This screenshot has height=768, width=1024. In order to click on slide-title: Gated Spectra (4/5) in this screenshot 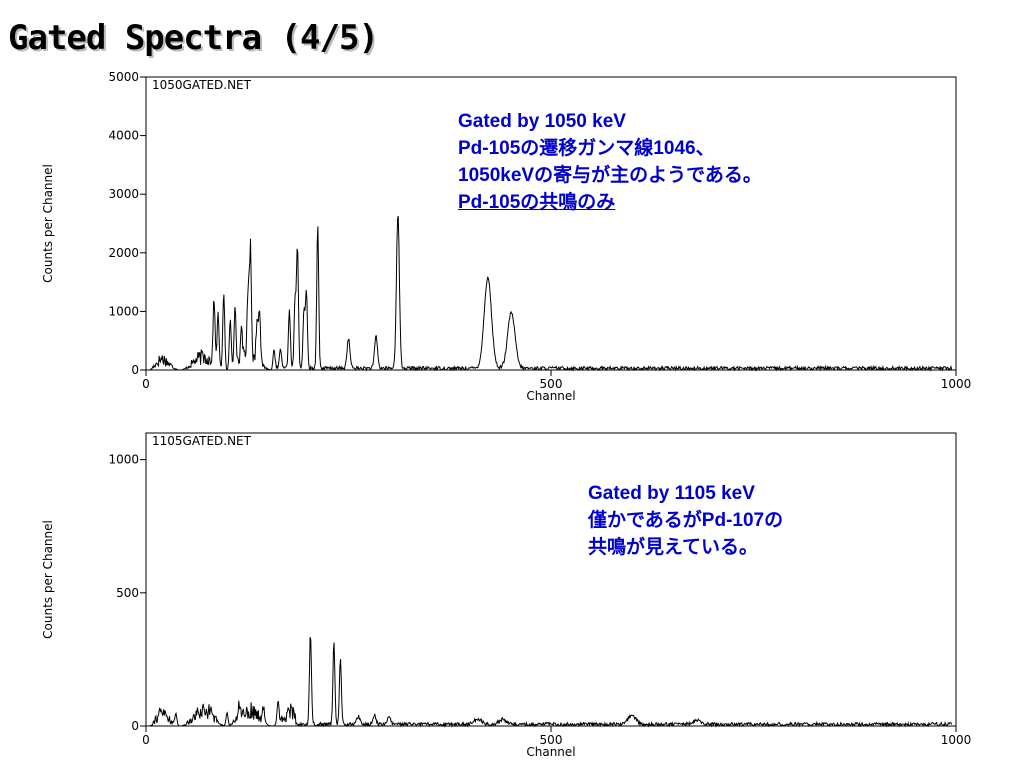, I will do `click(193, 38)`.